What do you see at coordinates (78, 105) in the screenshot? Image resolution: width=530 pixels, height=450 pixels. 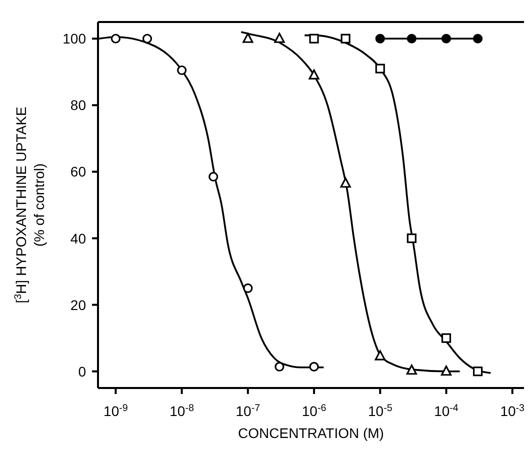 I see `y-tick-label: 80` at bounding box center [78, 105].